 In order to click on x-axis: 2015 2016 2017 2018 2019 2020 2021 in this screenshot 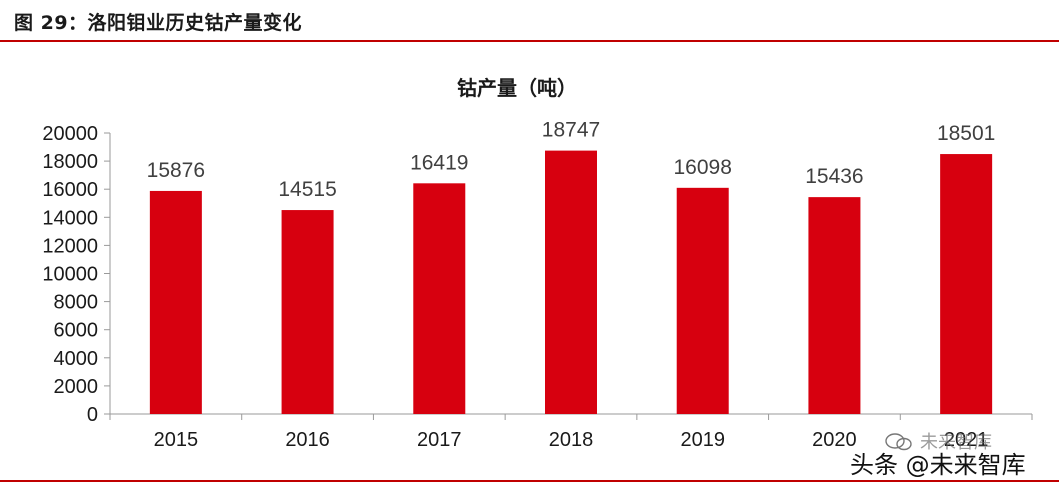, I will do `click(571, 432)`.